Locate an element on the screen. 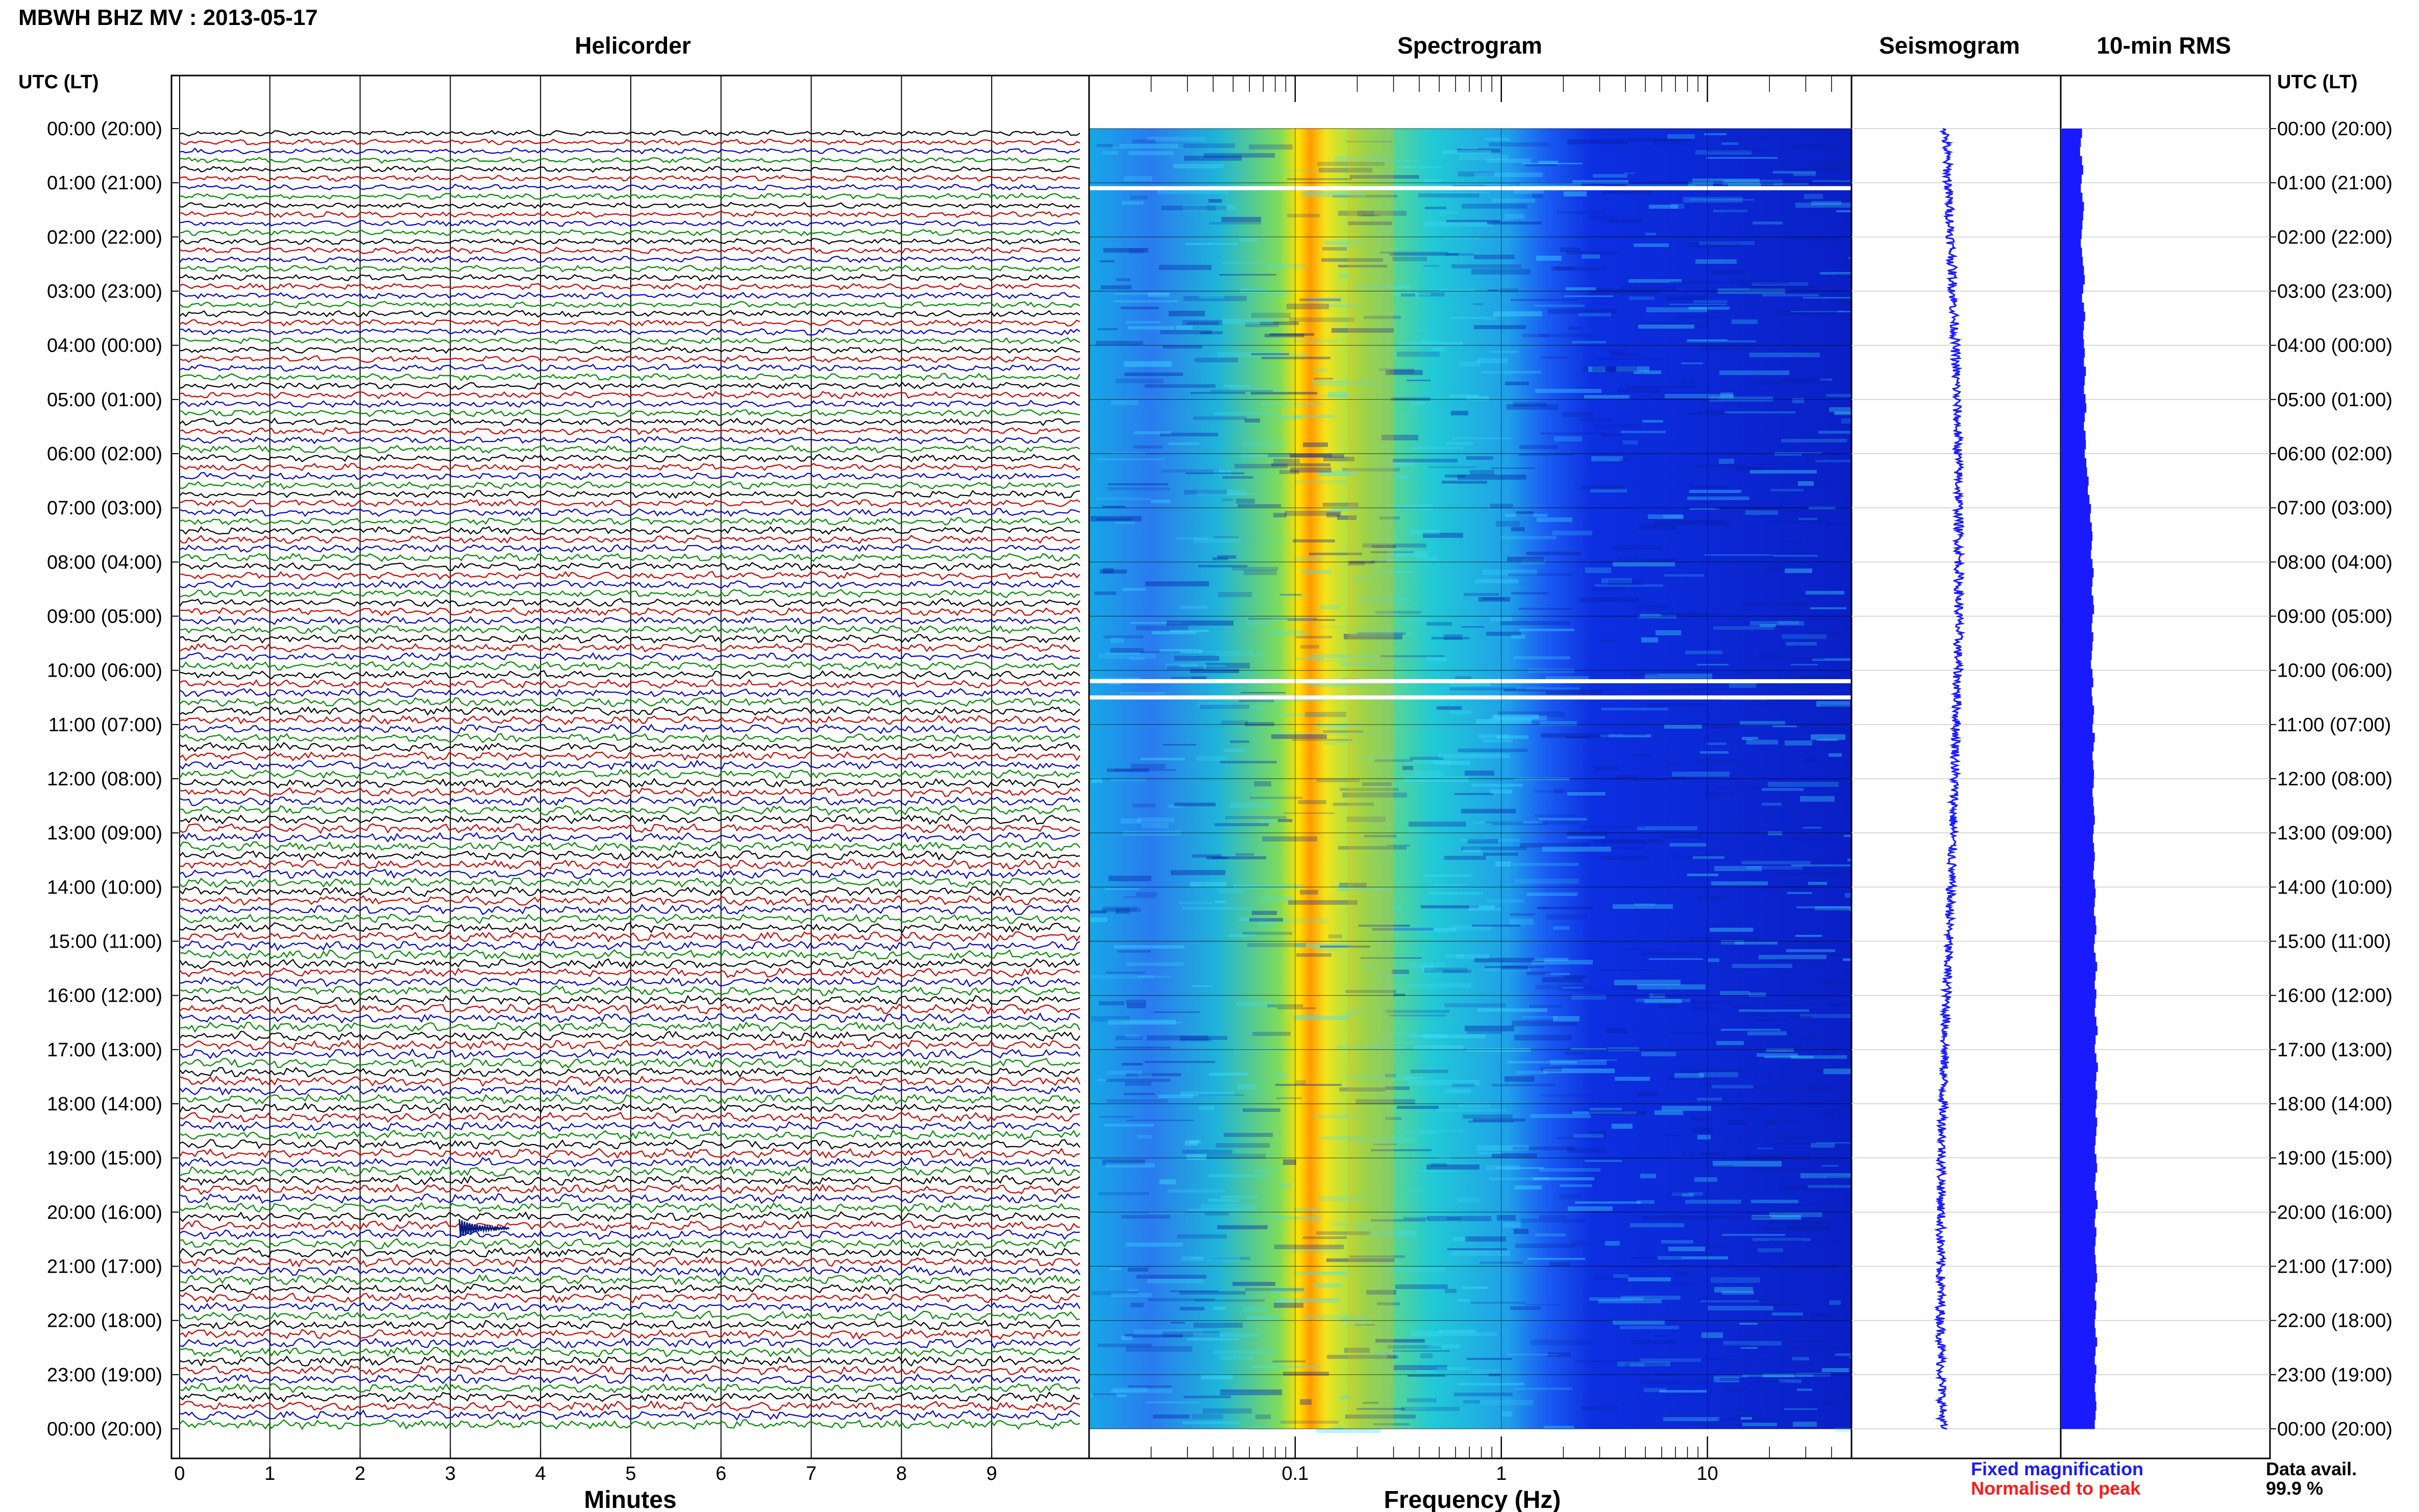 The image size is (2419, 1512). row-label-left: 11:00 (07:00) is located at coordinates (105, 725).